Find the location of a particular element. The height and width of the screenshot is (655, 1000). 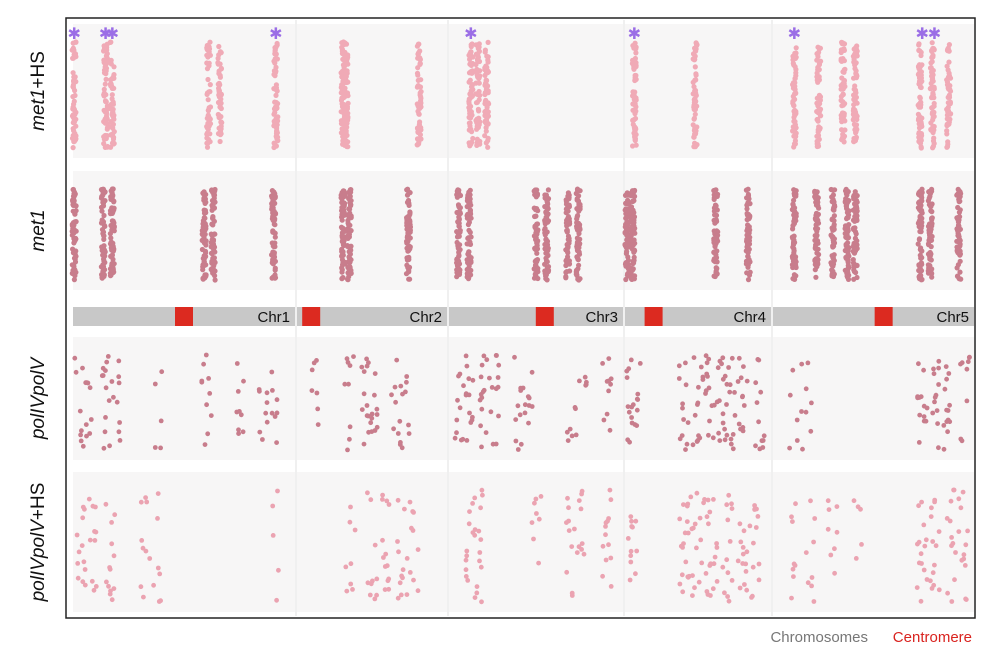

panel-chr5-row2 is located at coordinates (873, 230).